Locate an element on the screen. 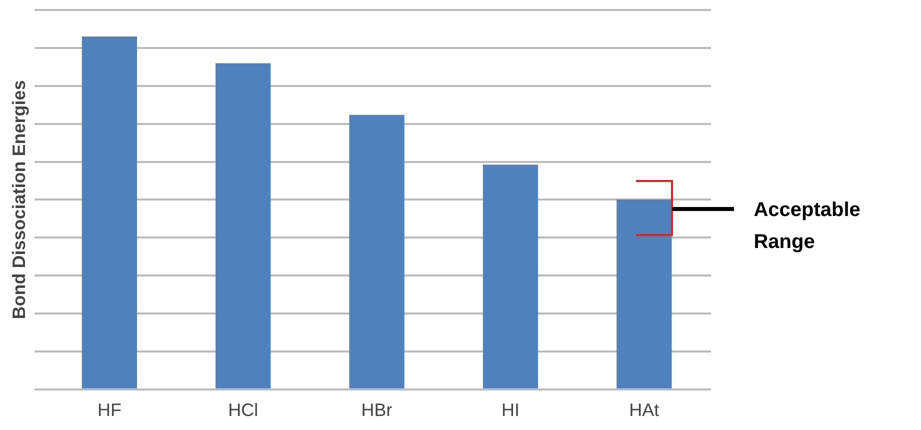  x-tick-label: HBr is located at coordinates (376, 410).